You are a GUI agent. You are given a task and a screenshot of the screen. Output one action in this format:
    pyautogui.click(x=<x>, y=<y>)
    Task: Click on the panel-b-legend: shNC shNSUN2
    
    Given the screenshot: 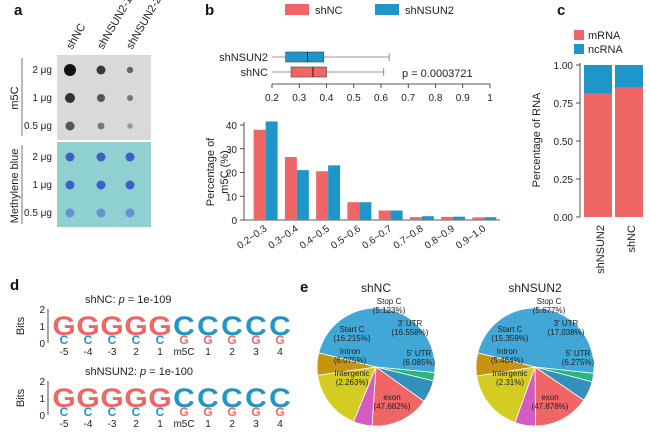 What is the action you would take?
    pyautogui.click(x=369, y=10)
    